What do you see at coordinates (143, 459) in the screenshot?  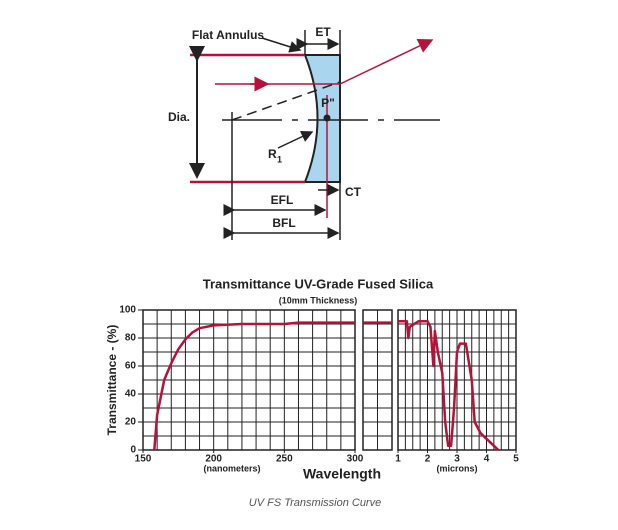 I see `x-tick-label: 150` at bounding box center [143, 459].